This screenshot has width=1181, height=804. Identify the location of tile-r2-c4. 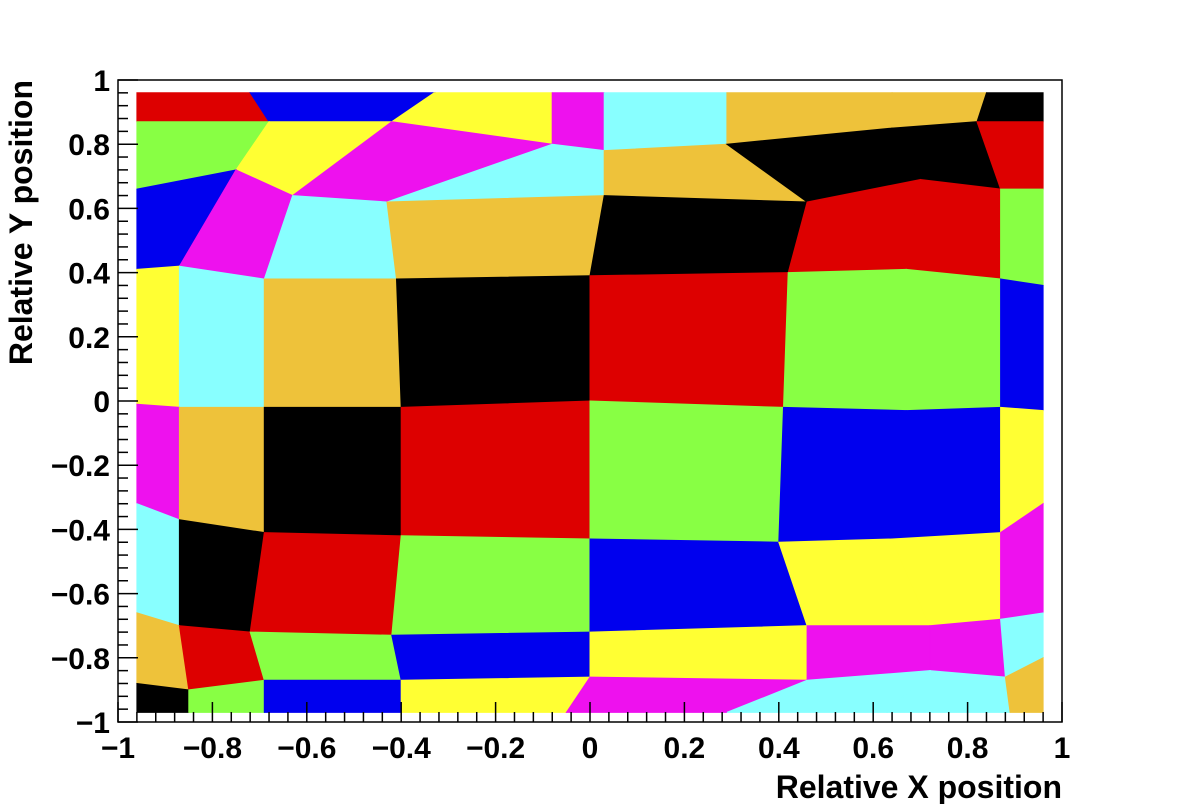
(698, 236).